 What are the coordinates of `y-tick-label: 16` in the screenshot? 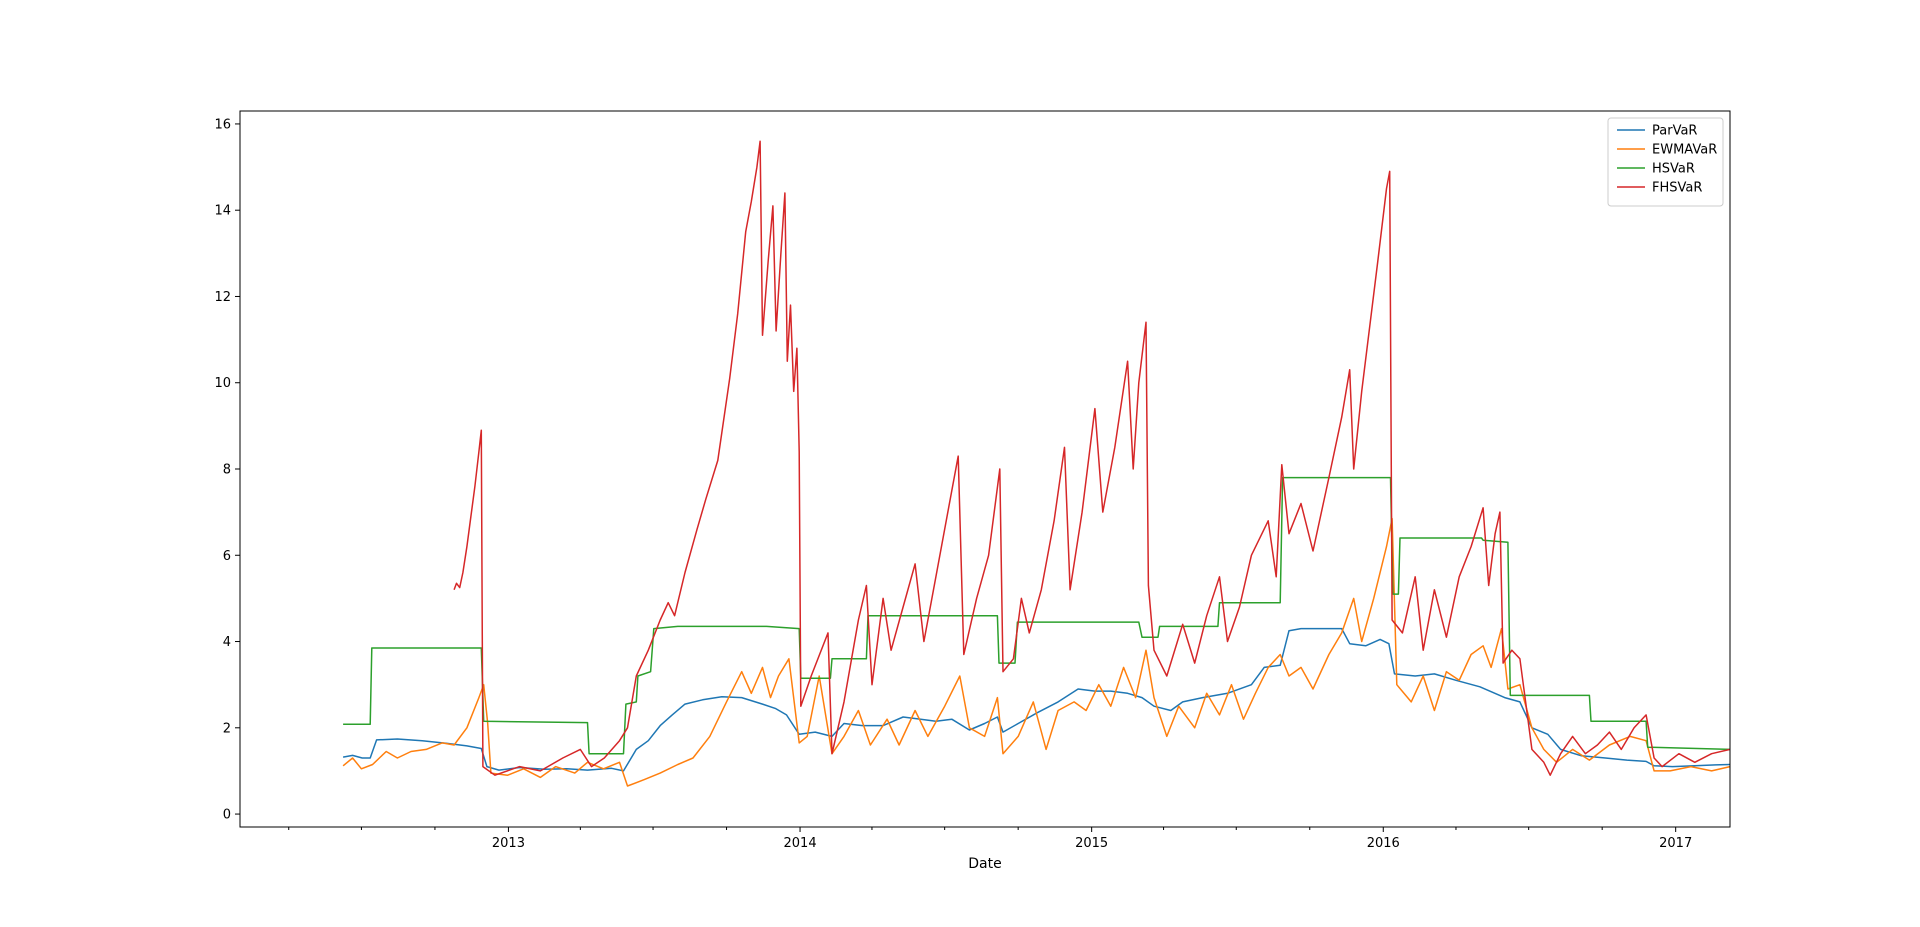 It's located at (222, 124).